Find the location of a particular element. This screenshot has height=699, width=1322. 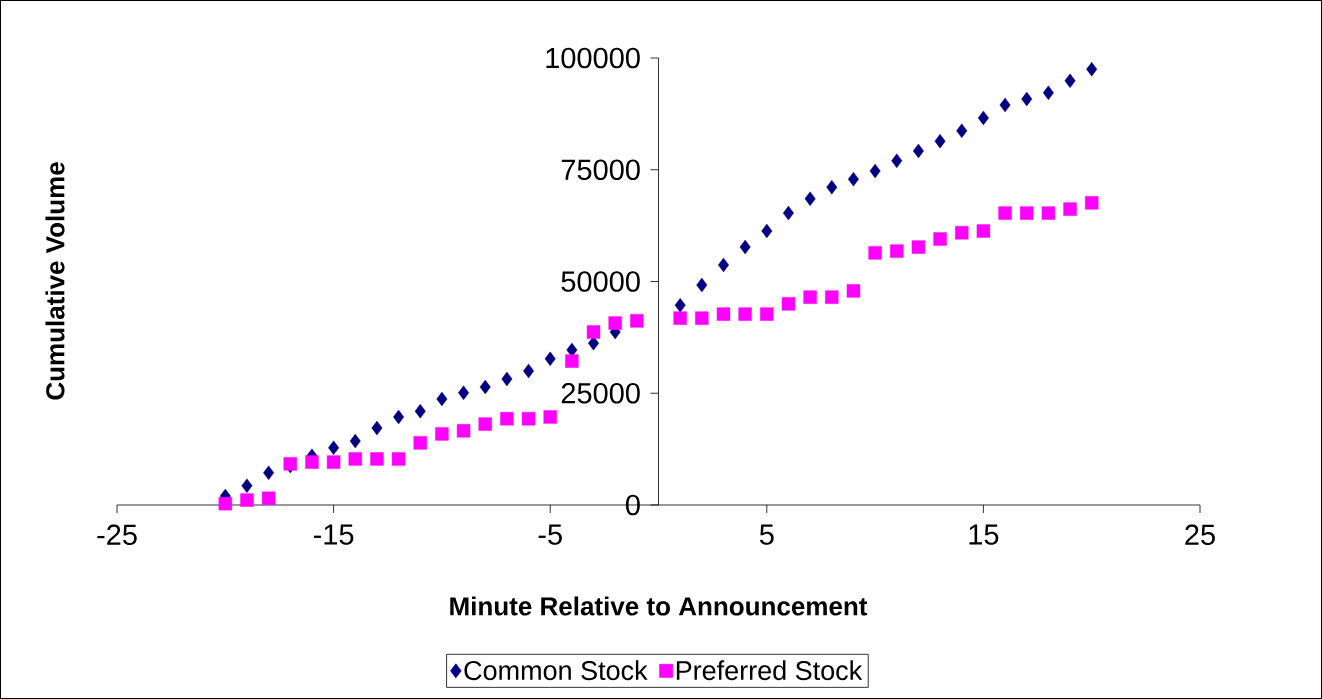

y-tick-label: 50000 is located at coordinates (600, 281).